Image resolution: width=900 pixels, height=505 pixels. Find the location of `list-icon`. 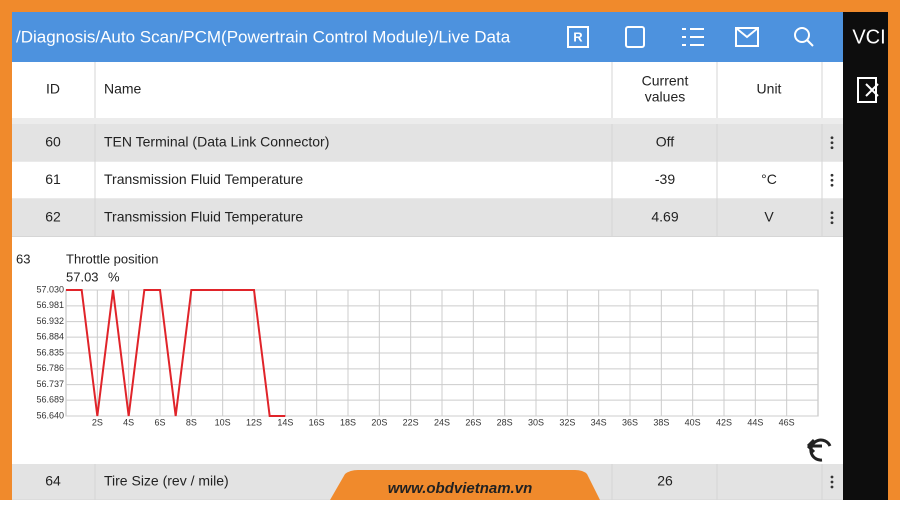

list-icon is located at coordinates (693, 37).